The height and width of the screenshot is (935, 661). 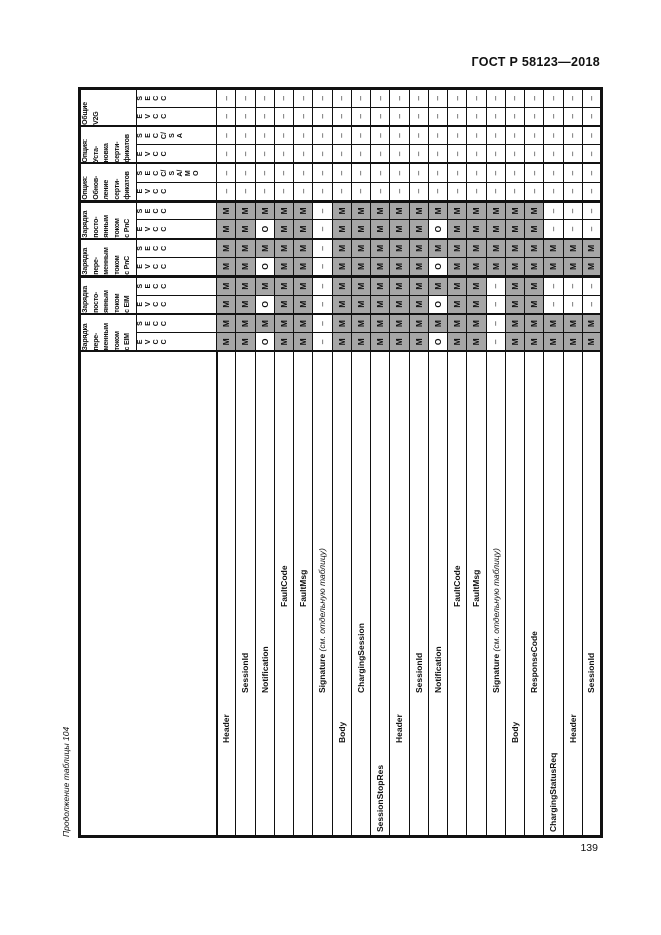 I want to click on column-group-label: Опция: Уста-новка серти-фикатов, so click(x=108, y=144).